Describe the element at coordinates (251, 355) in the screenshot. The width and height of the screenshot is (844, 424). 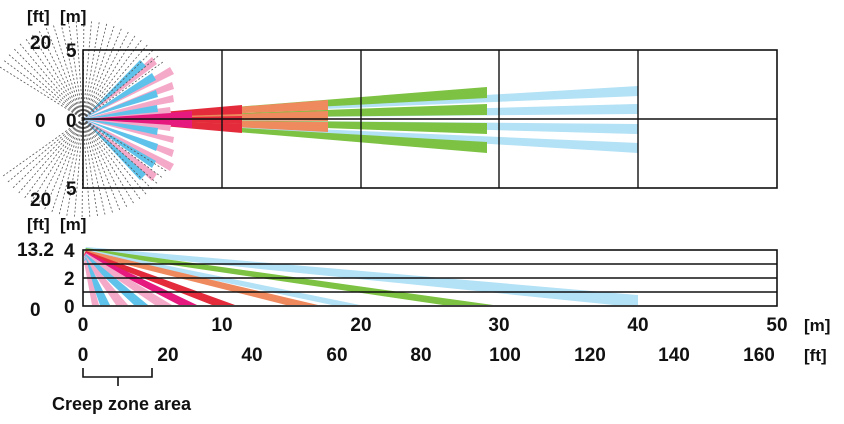
I see `x-tick-ft: 40` at that location.